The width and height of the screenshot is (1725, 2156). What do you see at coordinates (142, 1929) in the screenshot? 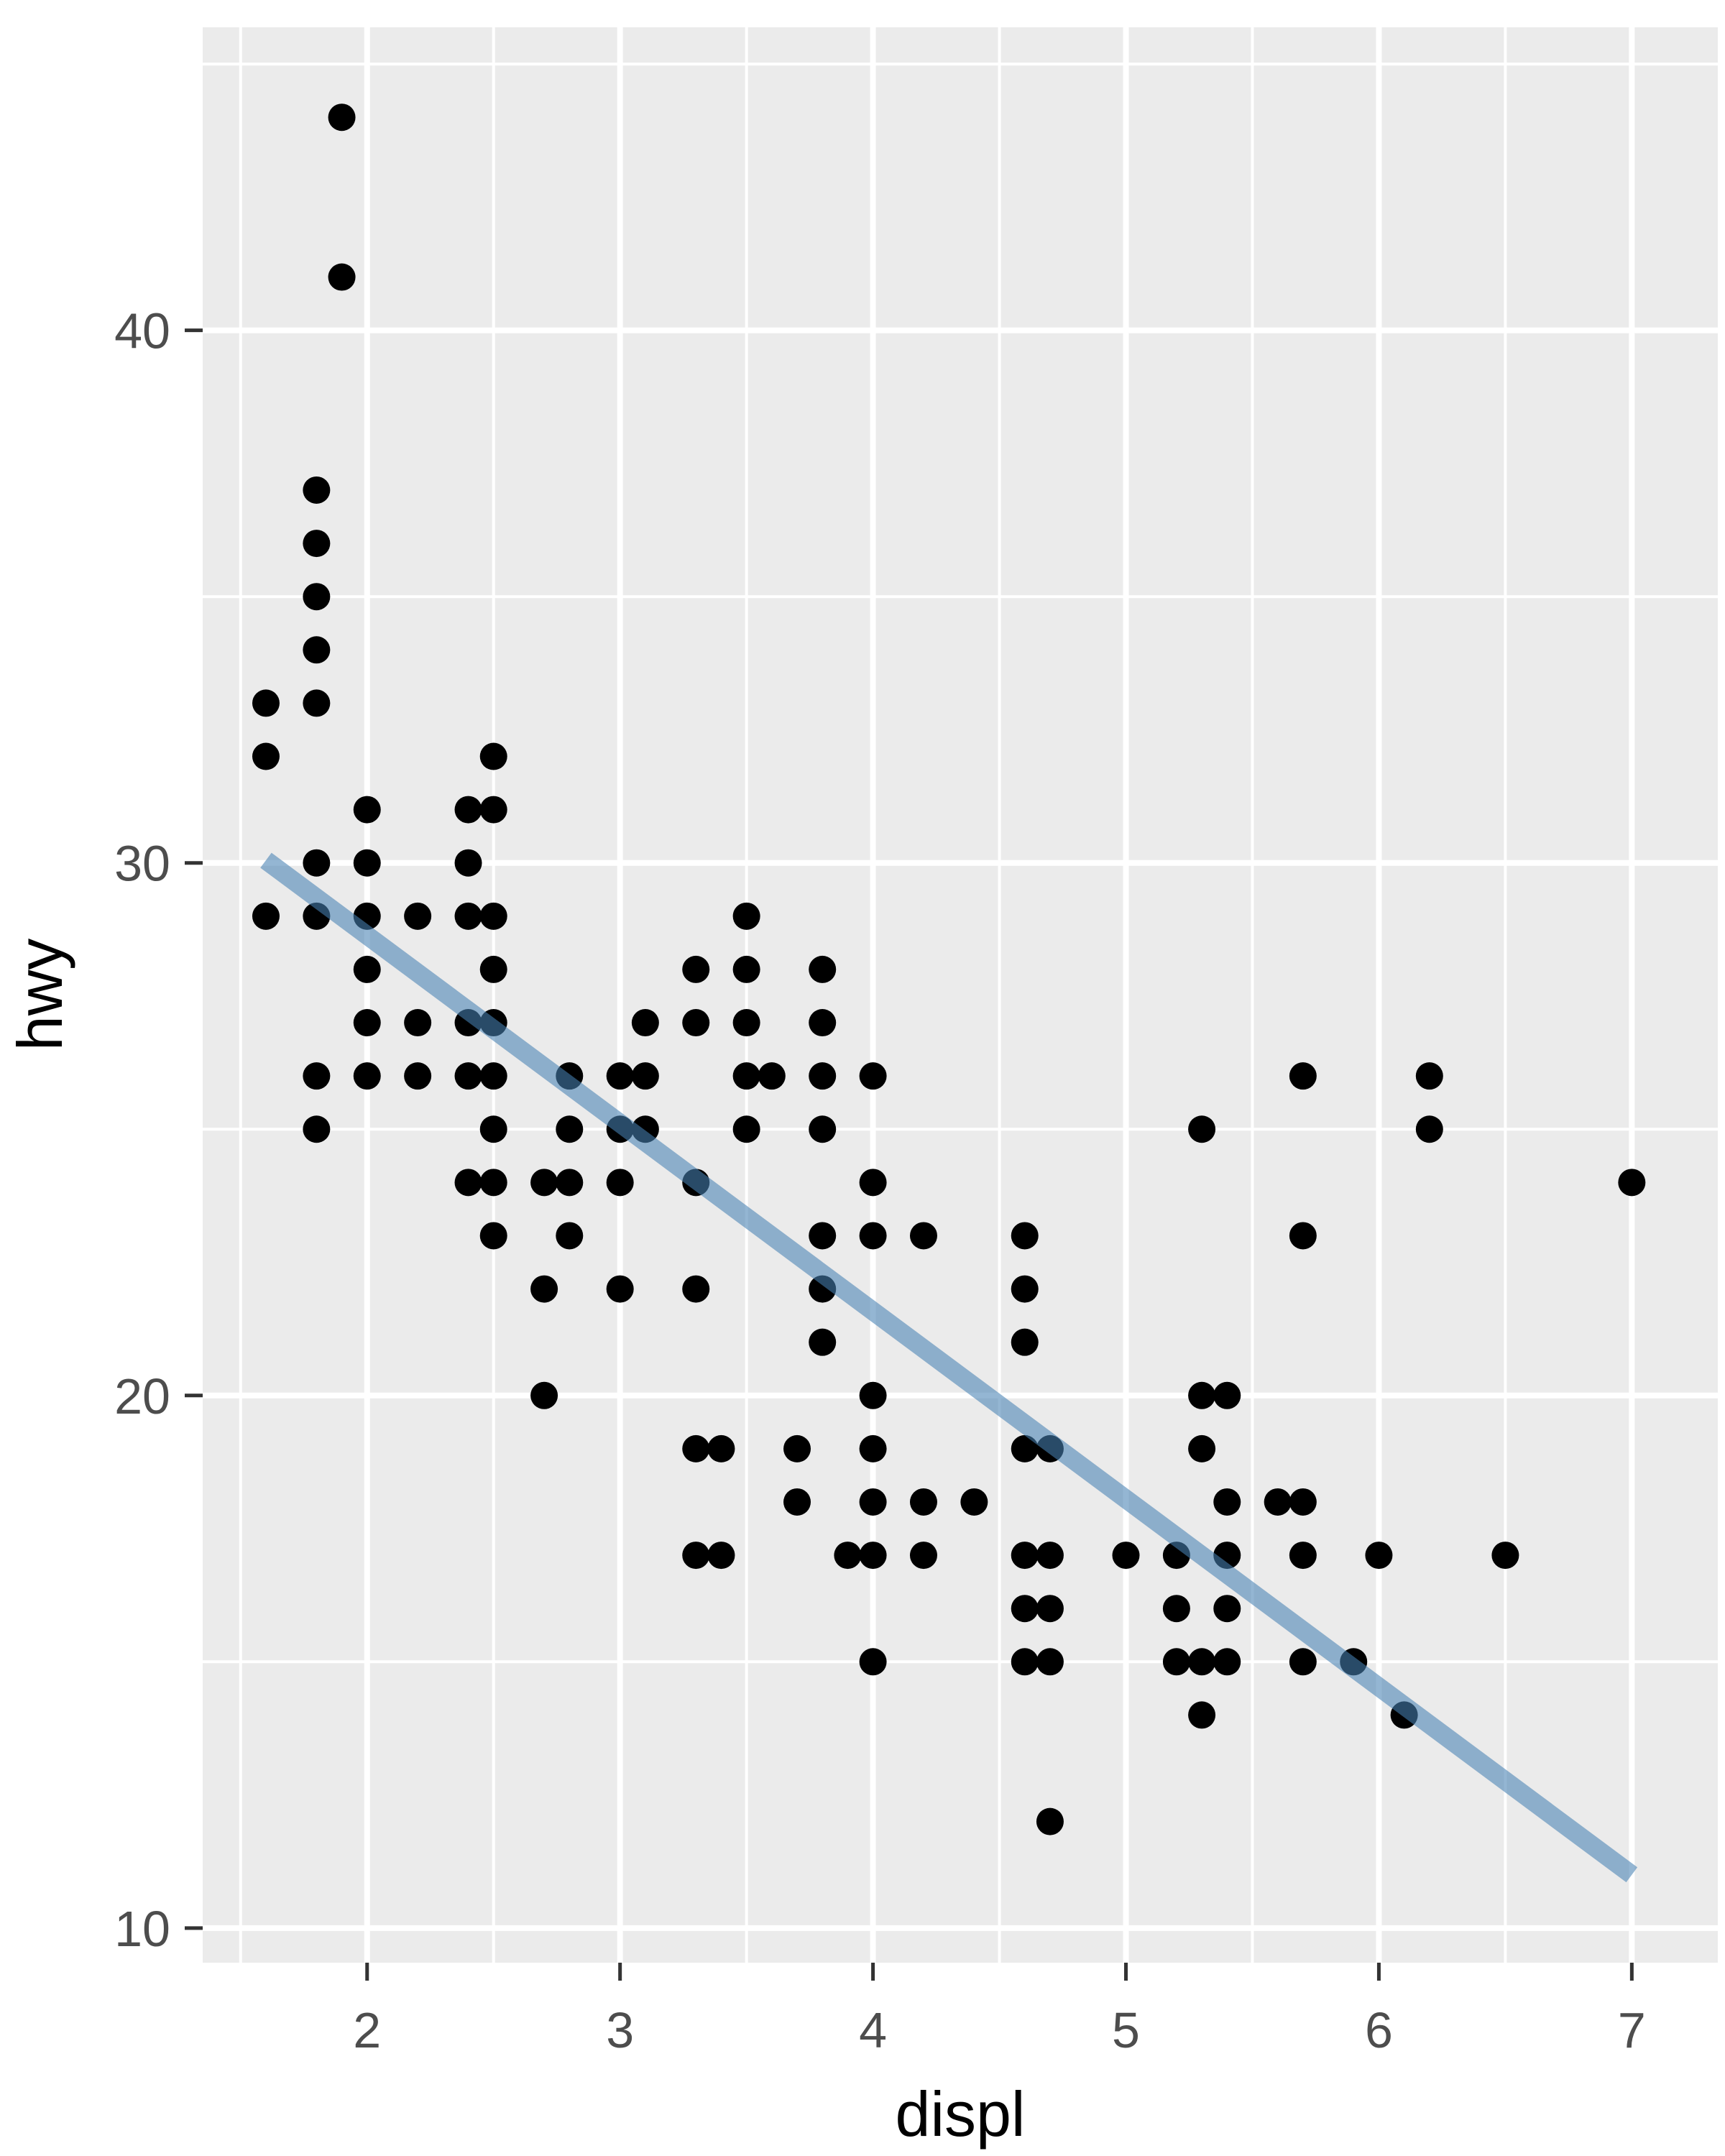
I see `y-tick-label: 10` at bounding box center [142, 1929].